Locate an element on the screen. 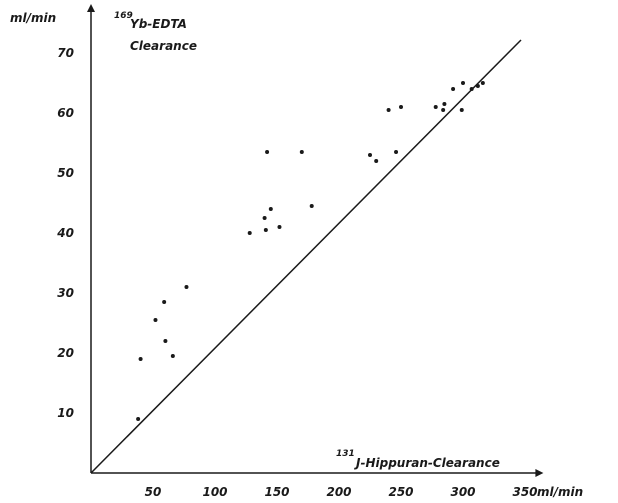 This screenshot has height=503, width=618. x-tick-label: 250 is located at coordinates (400, 492).